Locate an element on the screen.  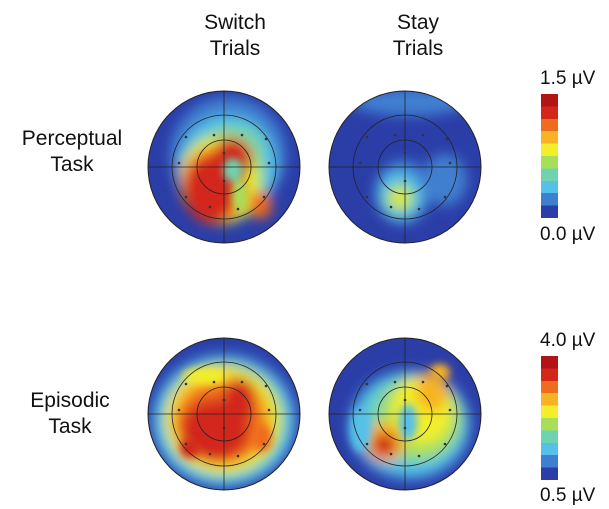
colorbar-top is located at coordinates (549, 156).